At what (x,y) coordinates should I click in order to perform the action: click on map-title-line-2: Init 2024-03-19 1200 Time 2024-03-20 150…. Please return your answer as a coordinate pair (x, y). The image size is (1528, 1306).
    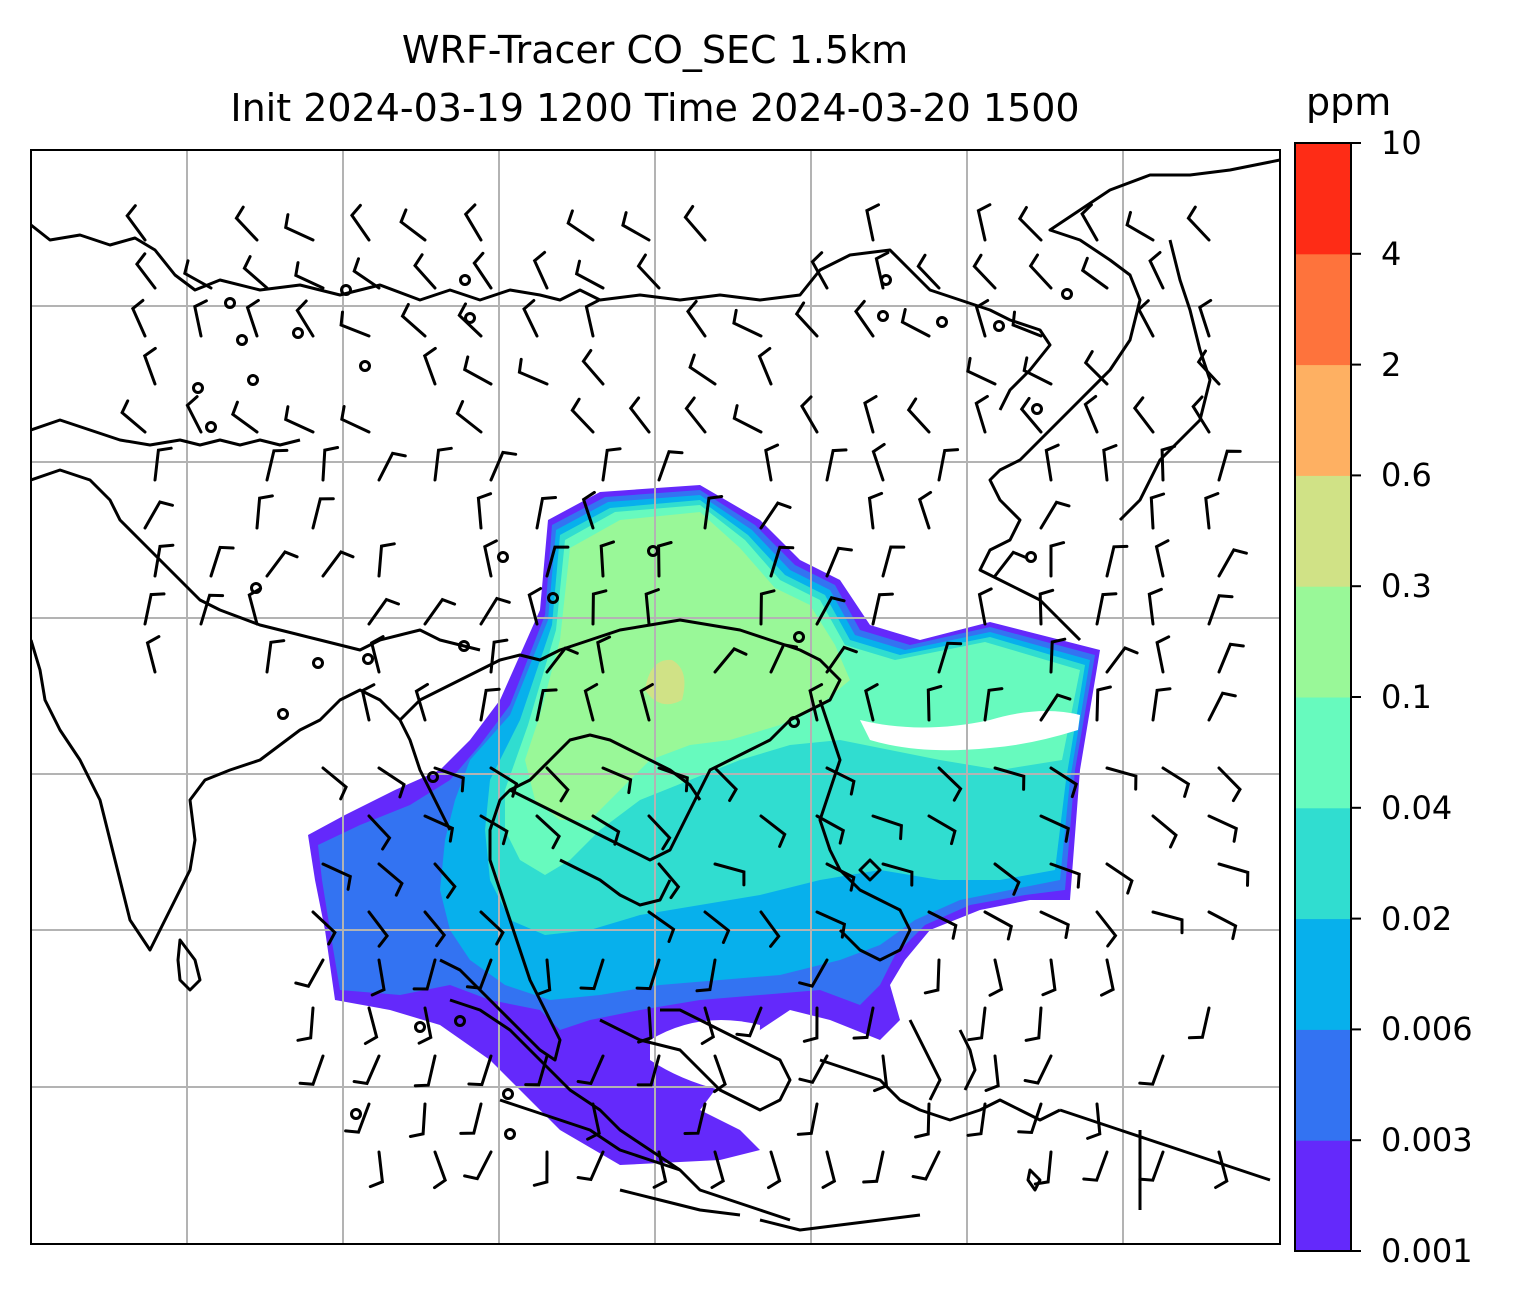
    Looking at the image, I should click on (655, 108).